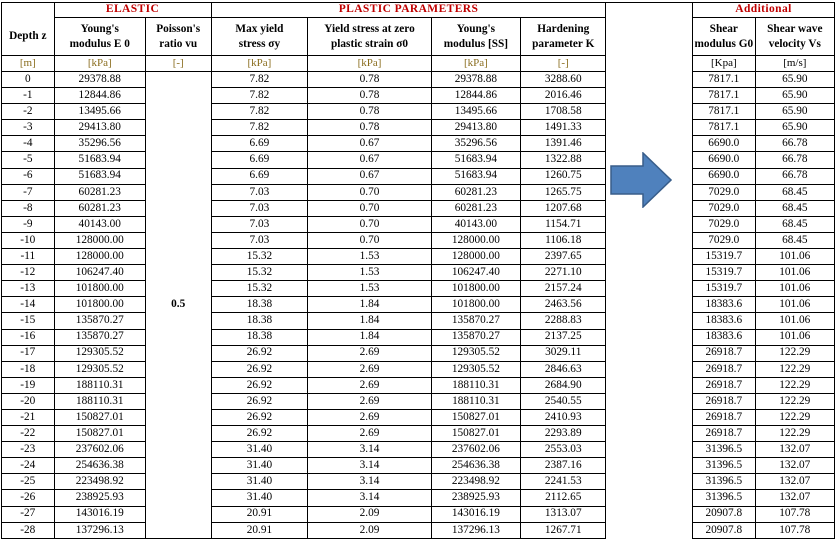 The height and width of the screenshot is (539, 835). What do you see at coordinates (563, 240) in the screenshot?
I see `hardening-cell: 1106.18` at bounding box center [563, 240].